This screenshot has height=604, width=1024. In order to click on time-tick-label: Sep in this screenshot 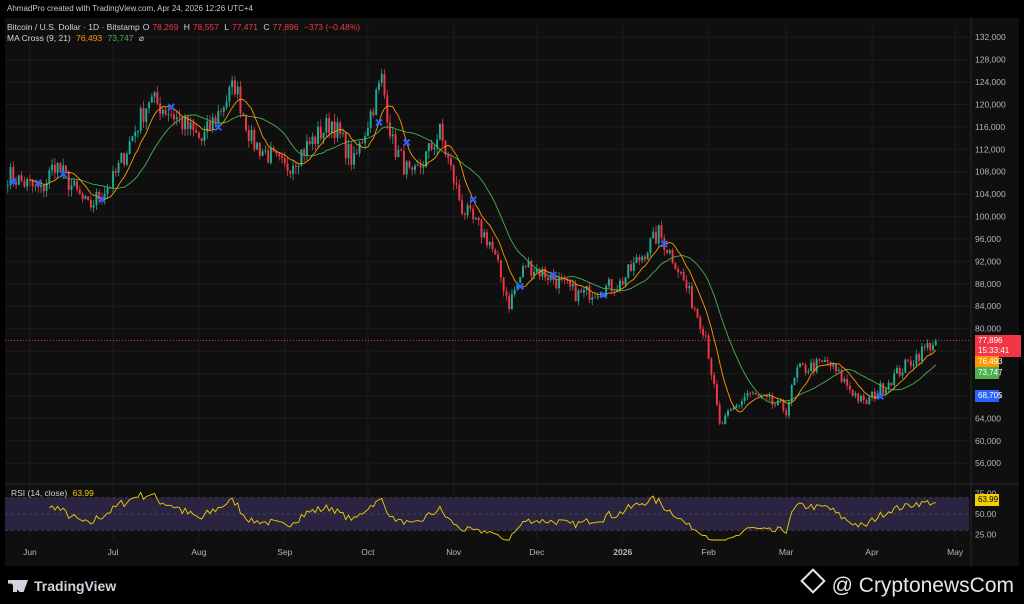, I will do `click(284, 552)`.